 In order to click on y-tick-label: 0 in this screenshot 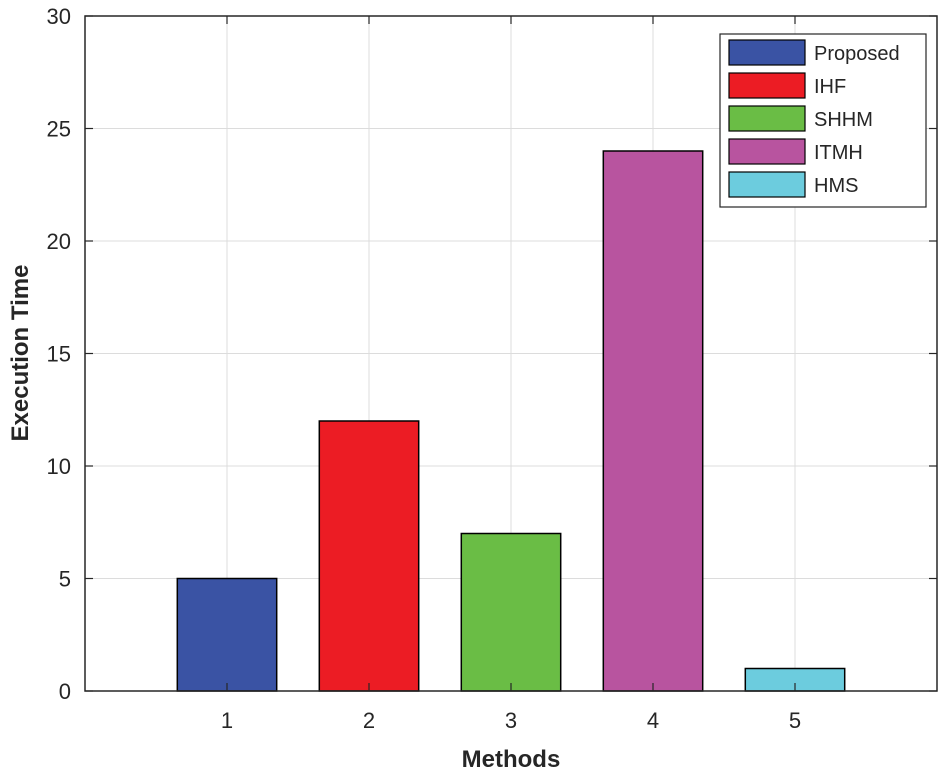, I will do `click(65, 691)`.